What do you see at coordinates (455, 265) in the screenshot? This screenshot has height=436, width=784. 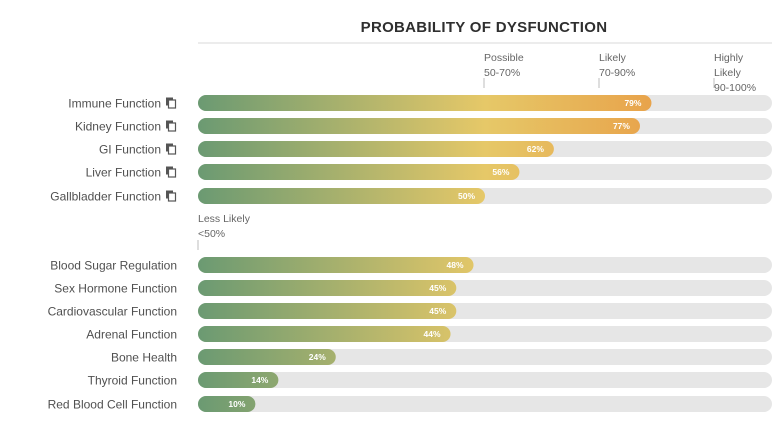 I see `bar-value-label: 48%` at bounding box center [455, 265].